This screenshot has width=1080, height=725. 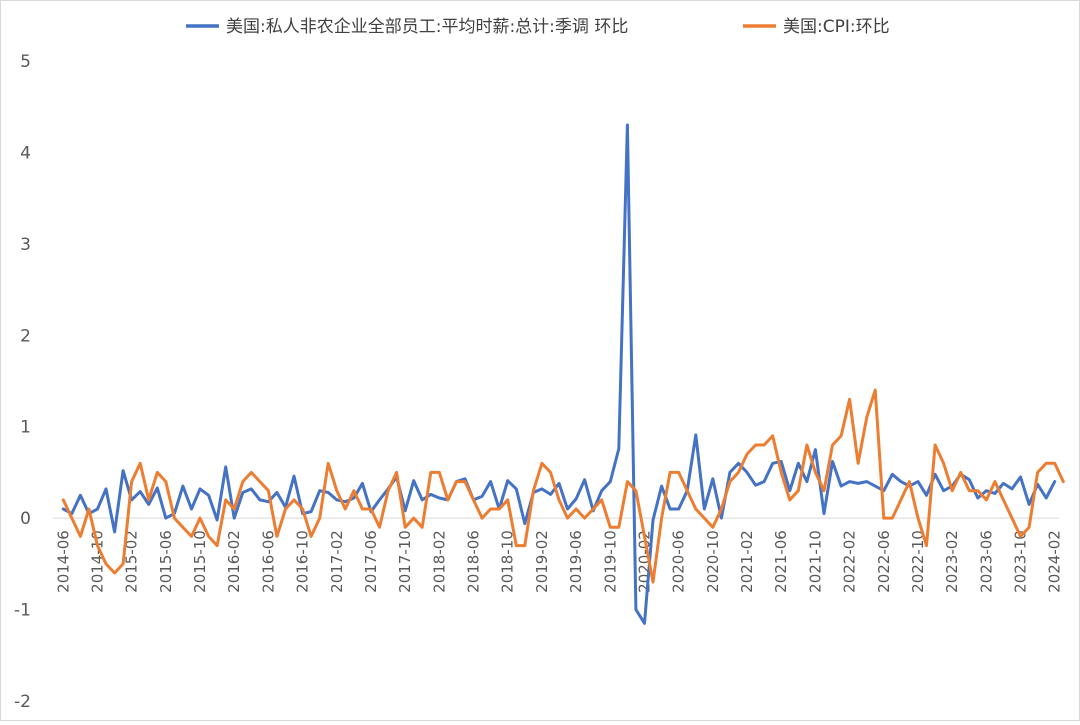 I want to click on x-tick-label: 2014-10, so click(x=97, y=561).